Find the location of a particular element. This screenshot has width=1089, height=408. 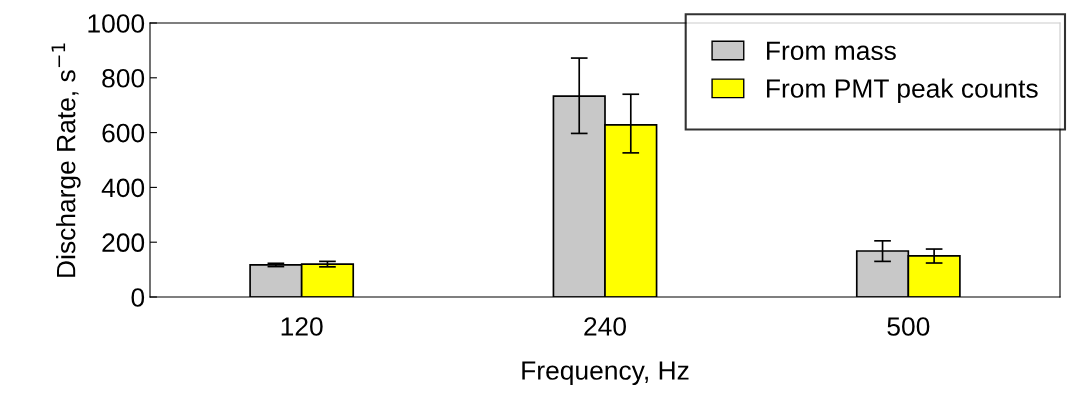

y-tick-label: 200 is located at coordinates (123, 243).